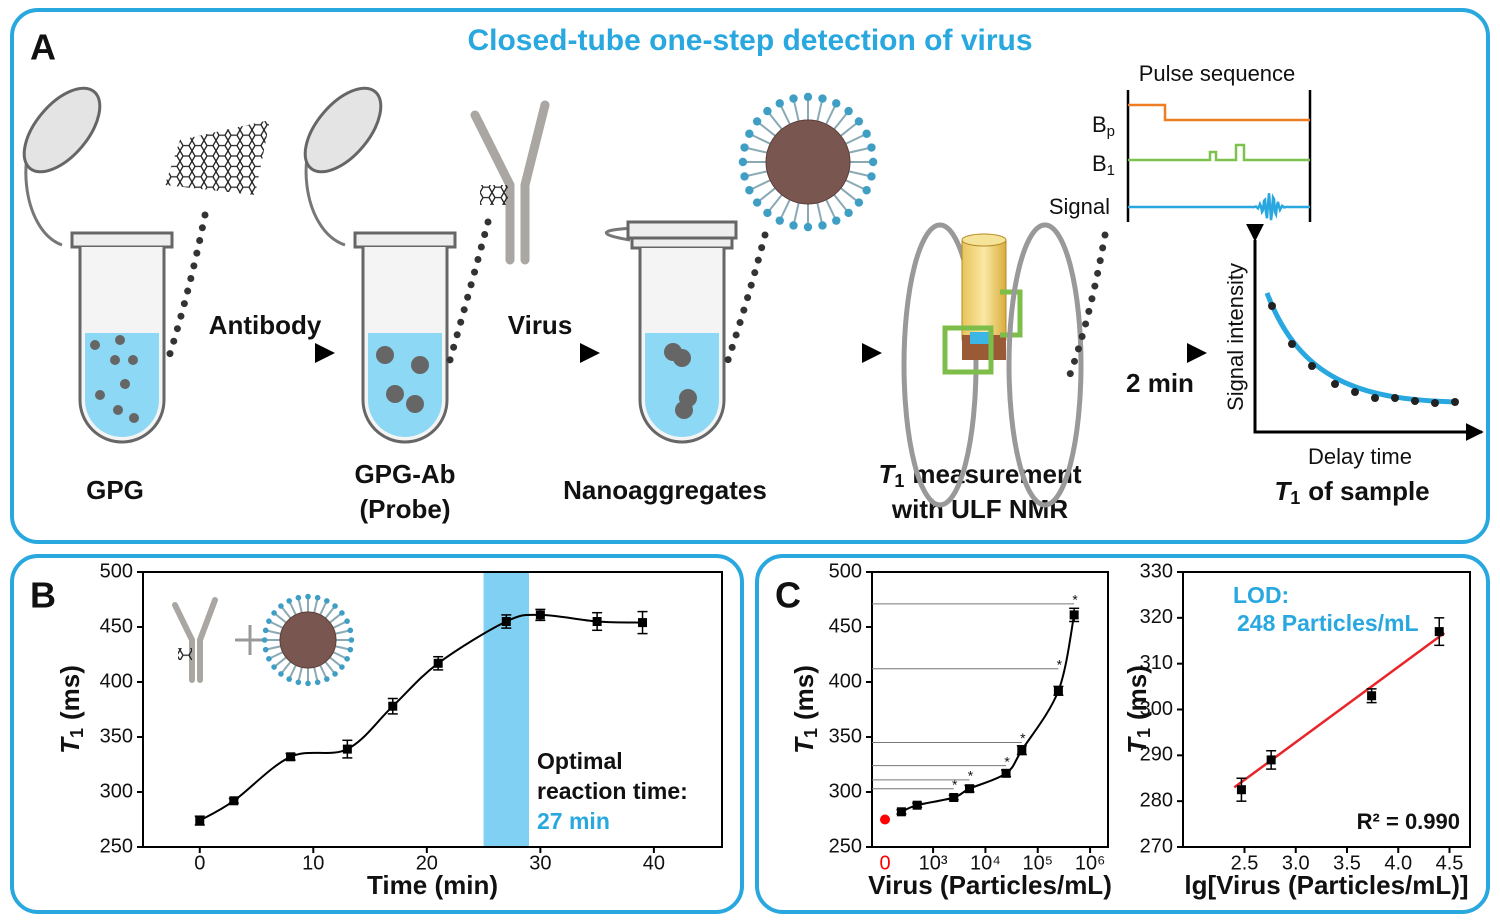 This screenshot has height=922, width=1500. Describe the element at coordinates (404, 474) in the screenshot. I see `step-label: GPG-Ab` at that location.